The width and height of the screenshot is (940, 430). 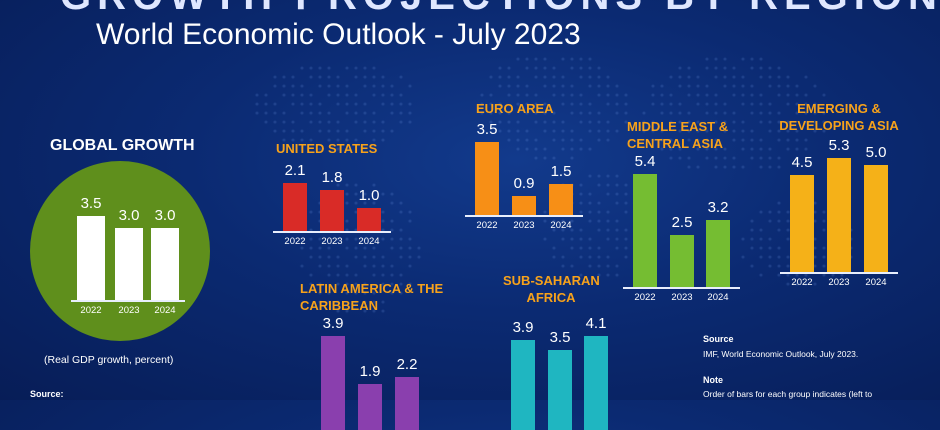 I want to click on us-value-label-2024: 1.0, so click(x=369, y=195).